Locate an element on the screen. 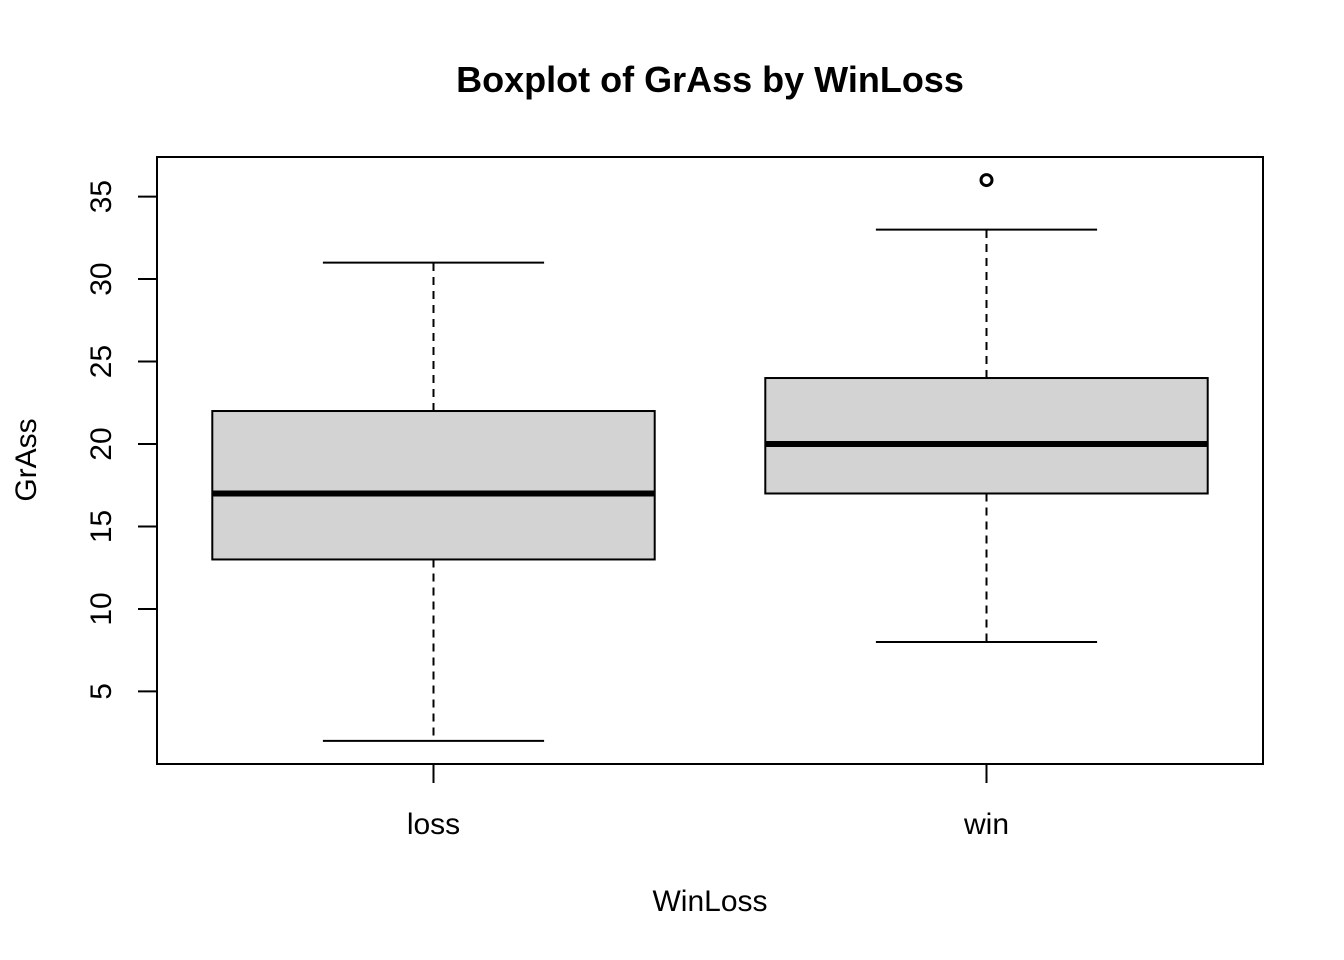 This screenshot has height=960, width=1344. x-tick-label: loss is located at coordinates (433, 824).